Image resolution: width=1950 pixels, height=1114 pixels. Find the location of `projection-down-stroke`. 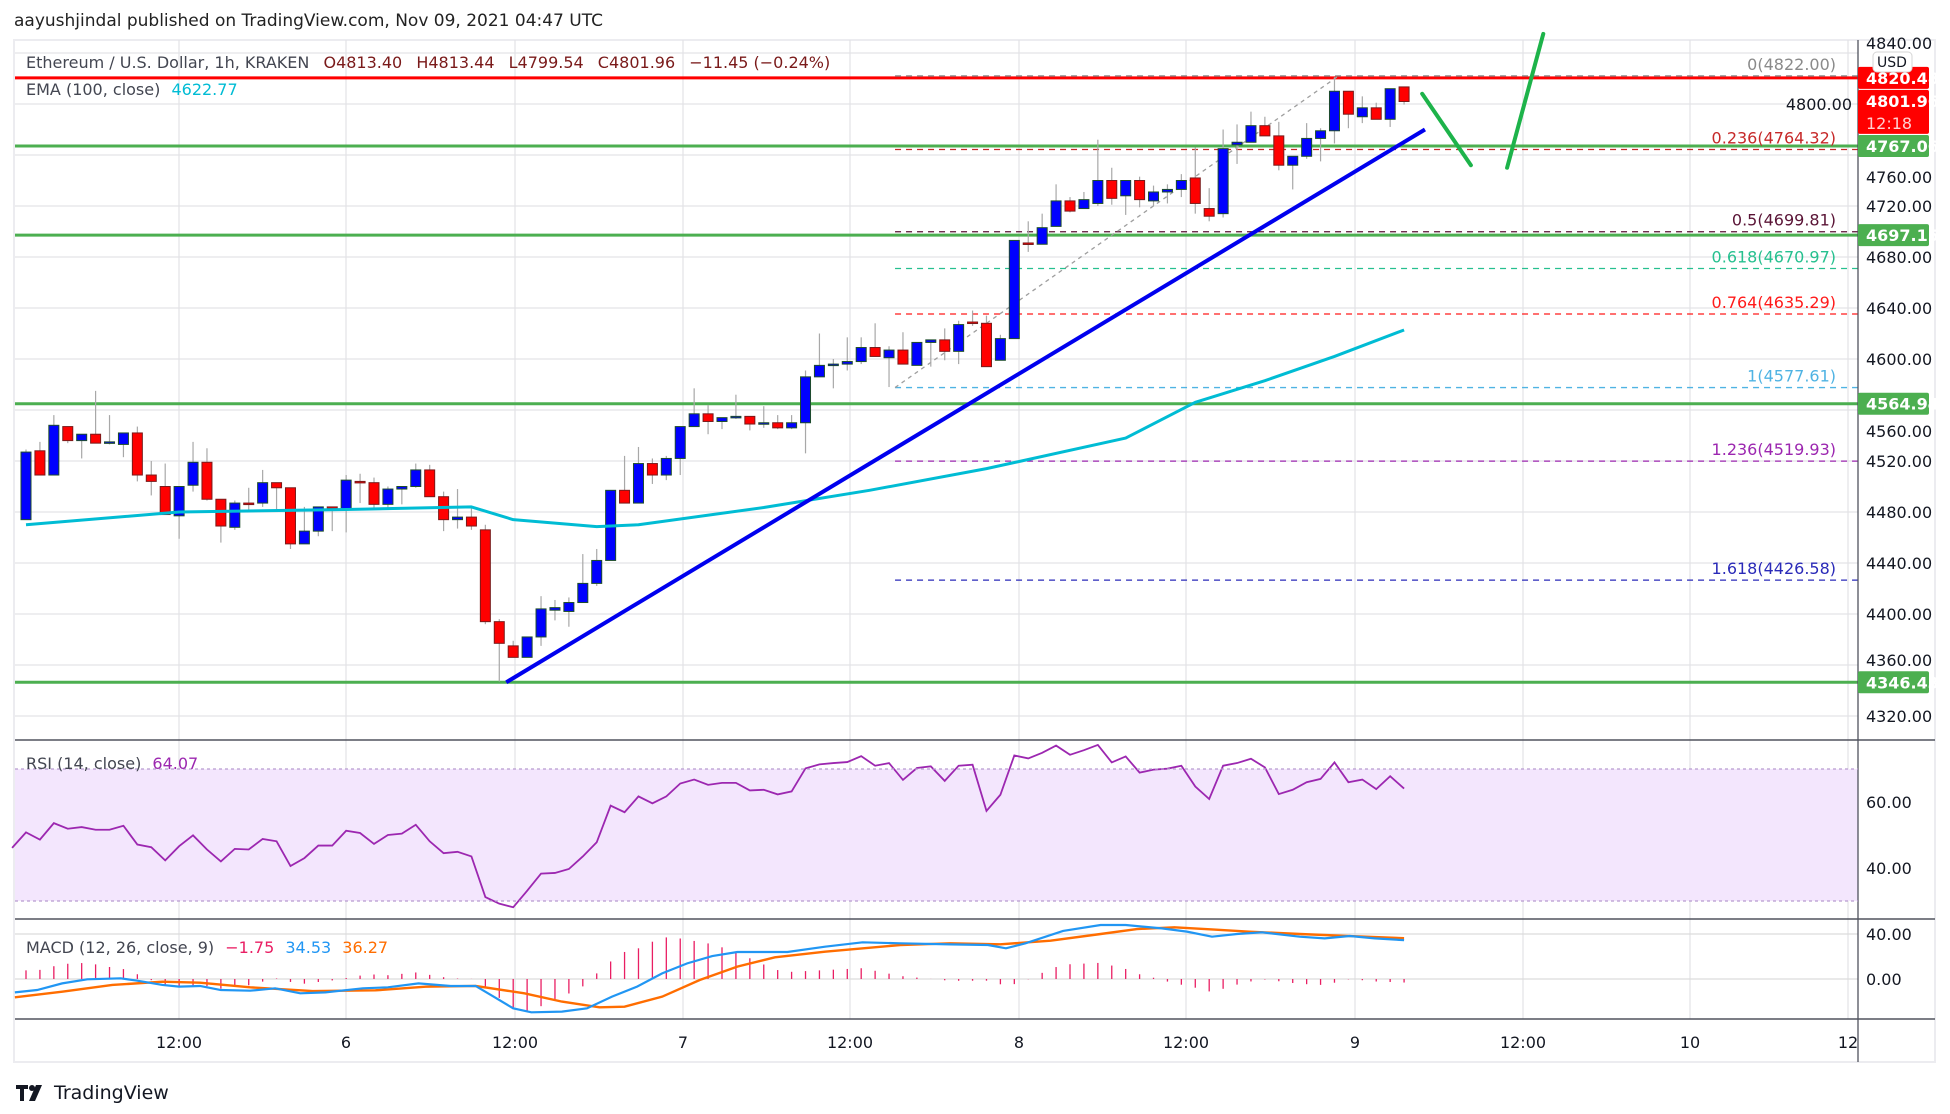

projection-down-stroke is located at coordinates (1446, 129).